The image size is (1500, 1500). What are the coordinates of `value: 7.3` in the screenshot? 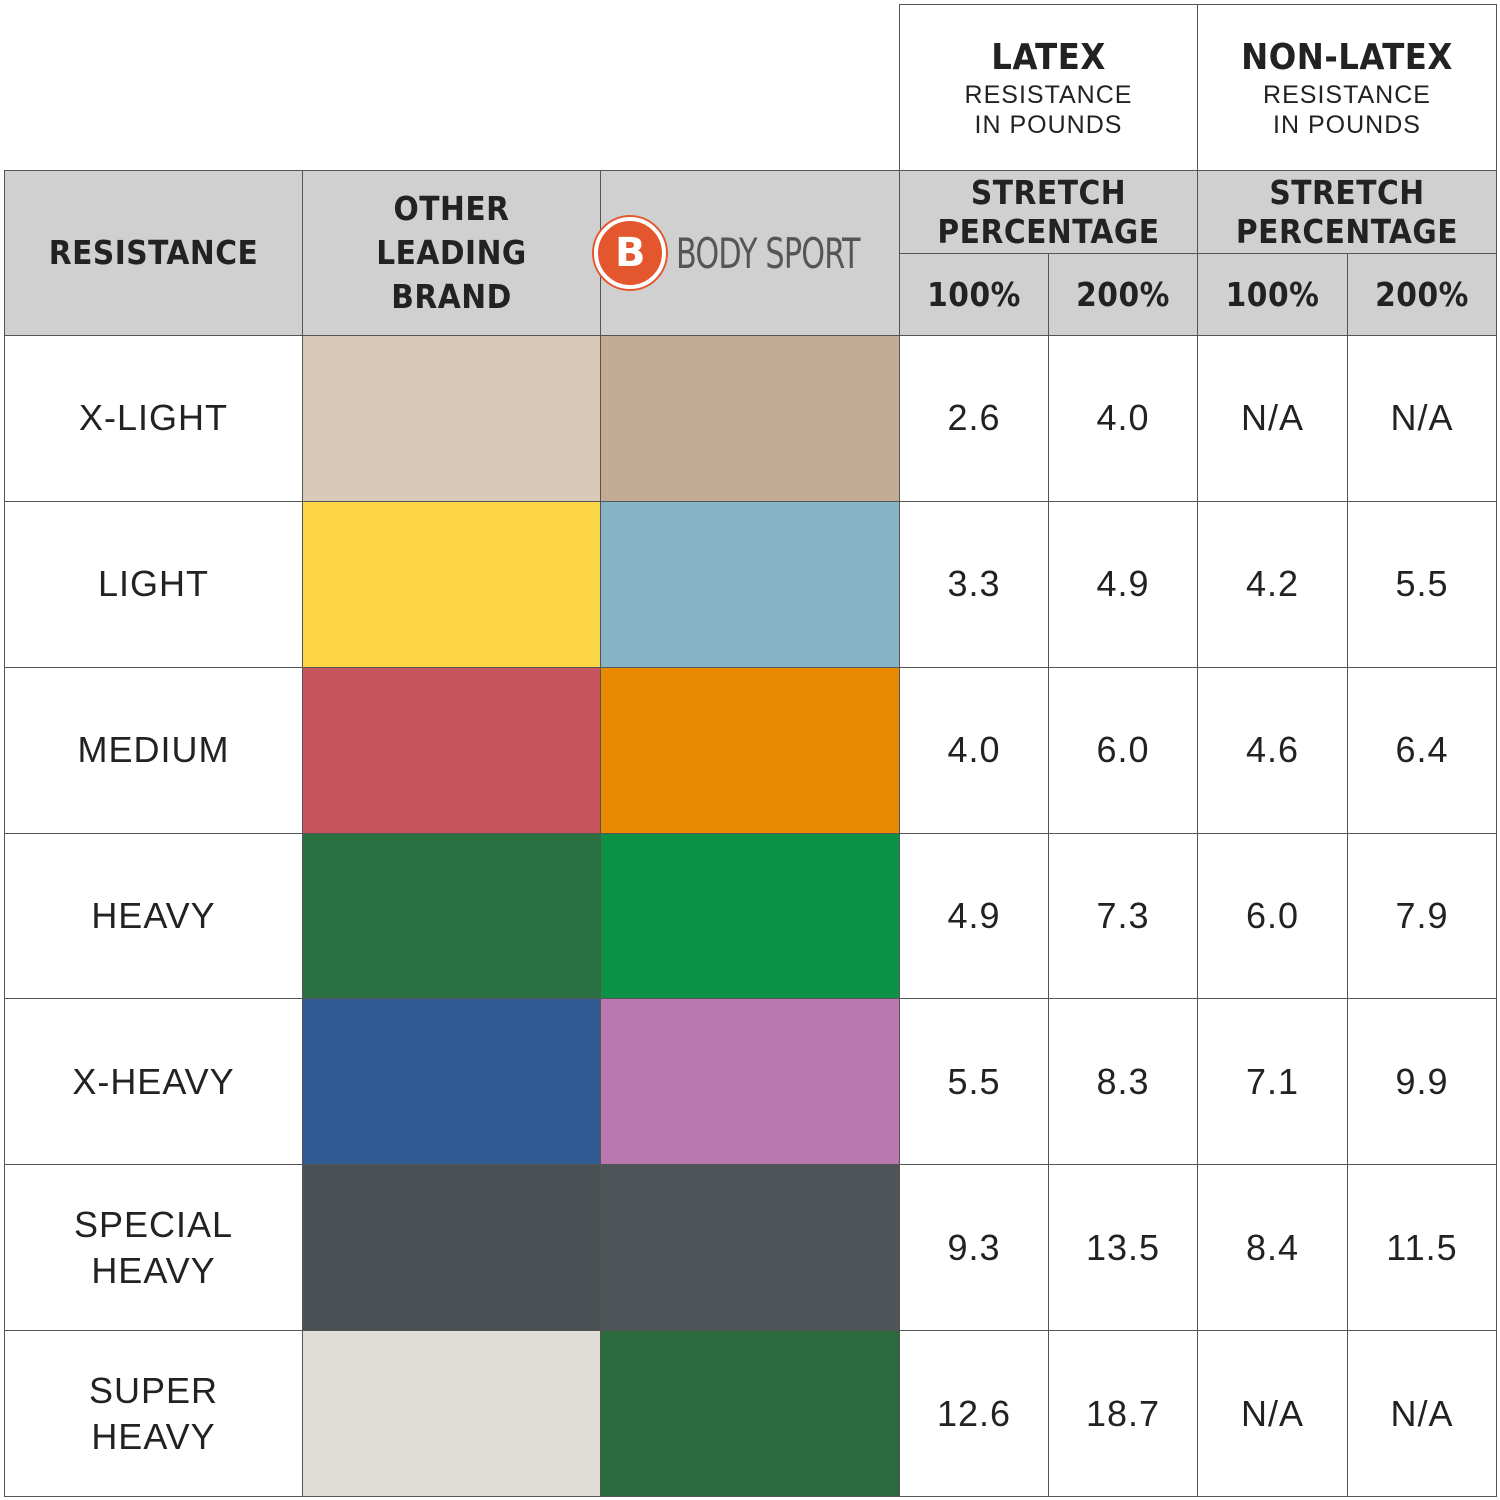 It's located at (1123, 915).